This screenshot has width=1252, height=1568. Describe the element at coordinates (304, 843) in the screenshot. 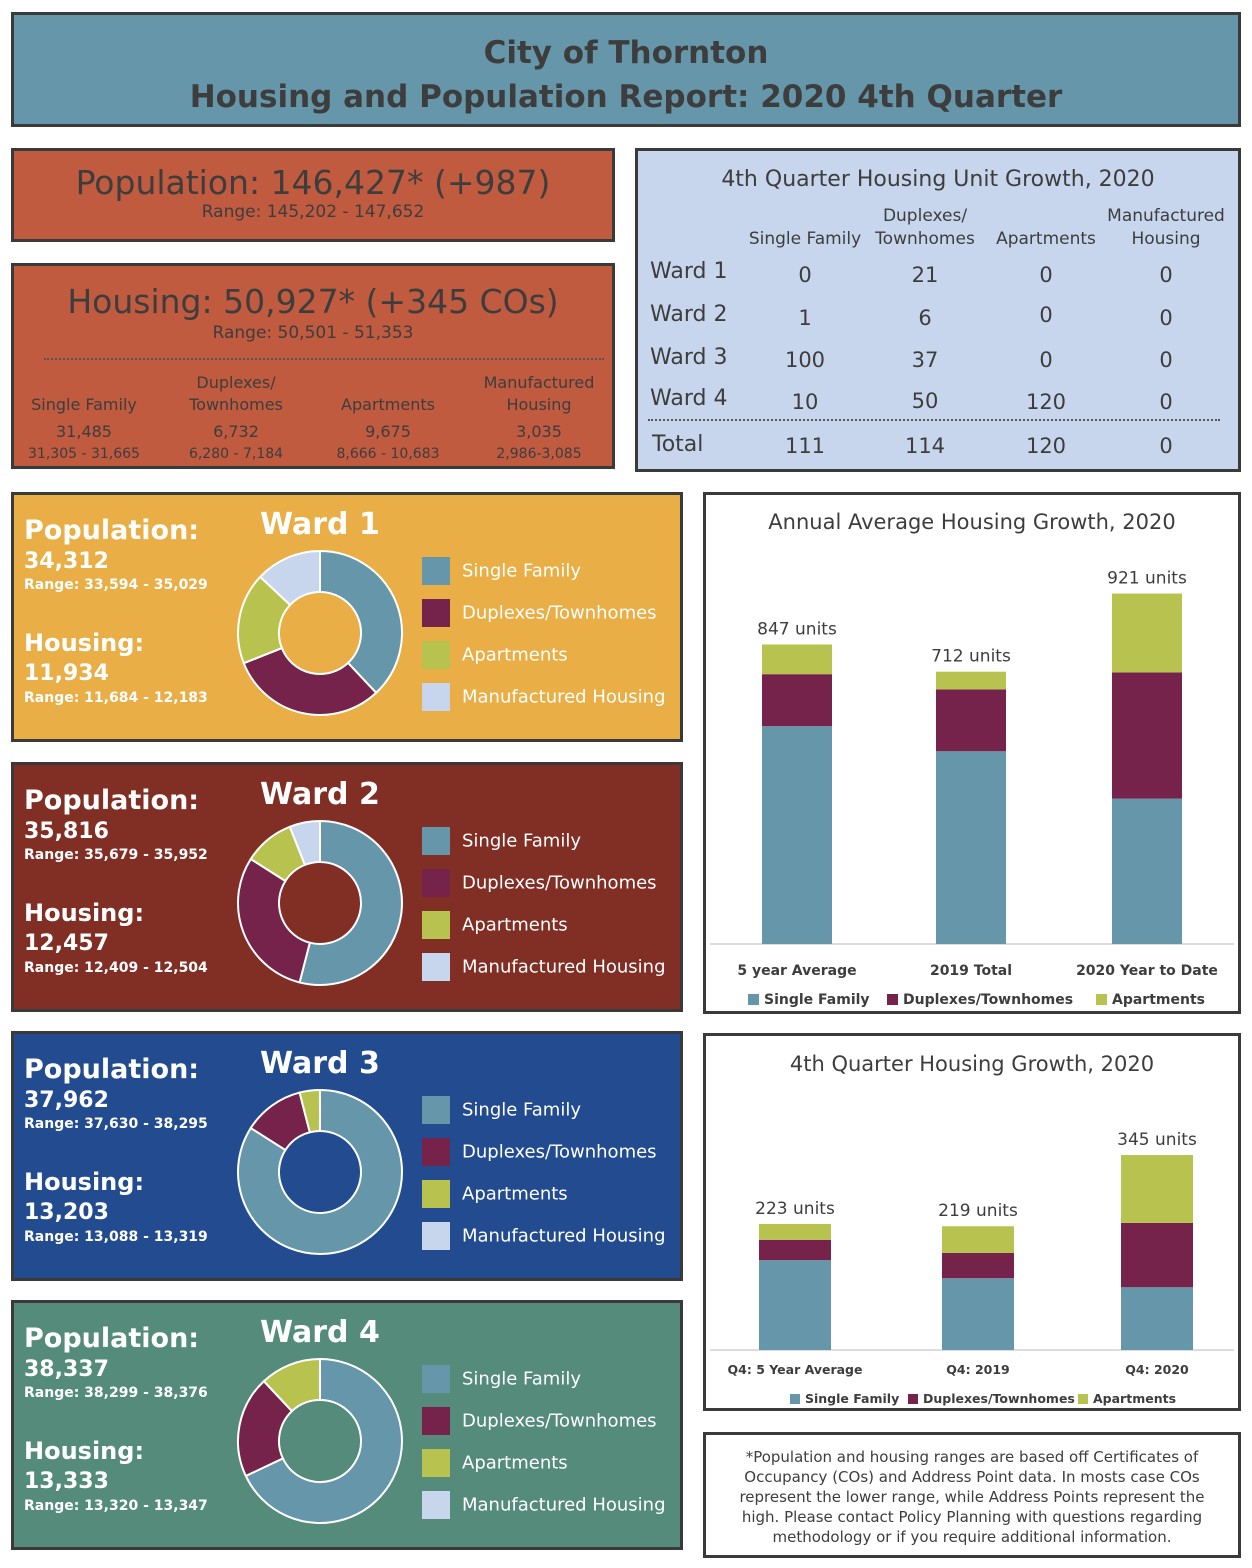

I see `donut-slice-manufactured-housing` at that location.